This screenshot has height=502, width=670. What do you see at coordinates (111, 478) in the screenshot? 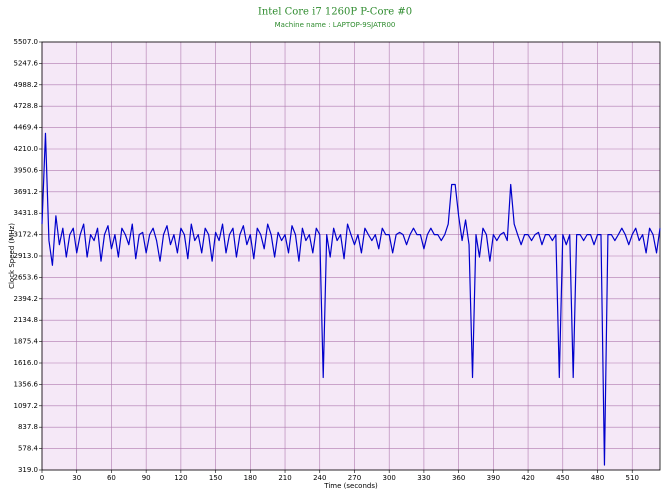
I see `x-tick-label: 60` at bounding box center [111, 478].